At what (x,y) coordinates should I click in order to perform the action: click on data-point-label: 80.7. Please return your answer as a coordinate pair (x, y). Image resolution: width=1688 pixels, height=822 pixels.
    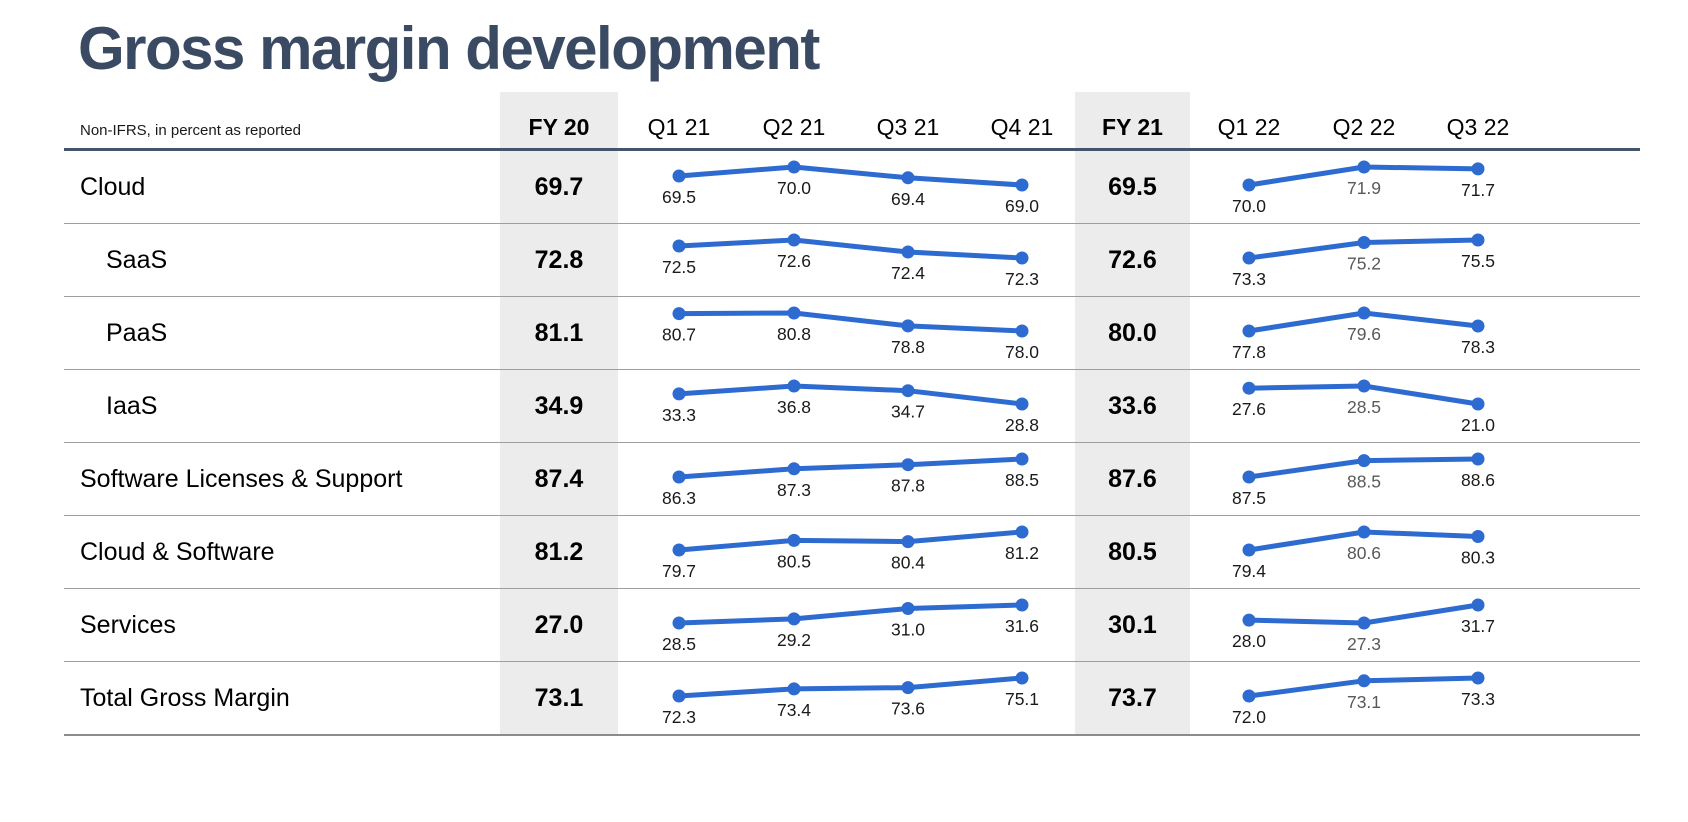
    Looking at the image, I should click on (679, 335).